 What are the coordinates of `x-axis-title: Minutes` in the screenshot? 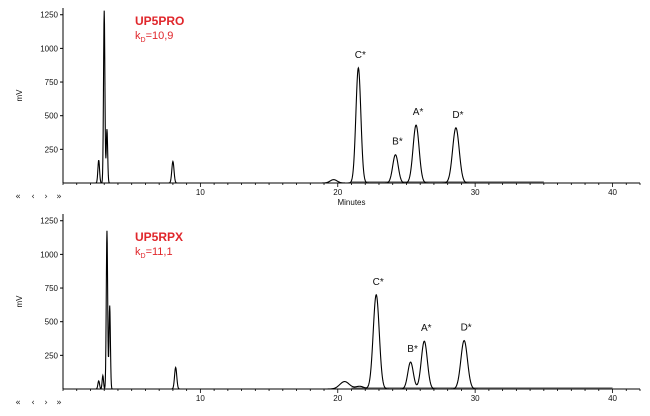 It's located at (351, 202).